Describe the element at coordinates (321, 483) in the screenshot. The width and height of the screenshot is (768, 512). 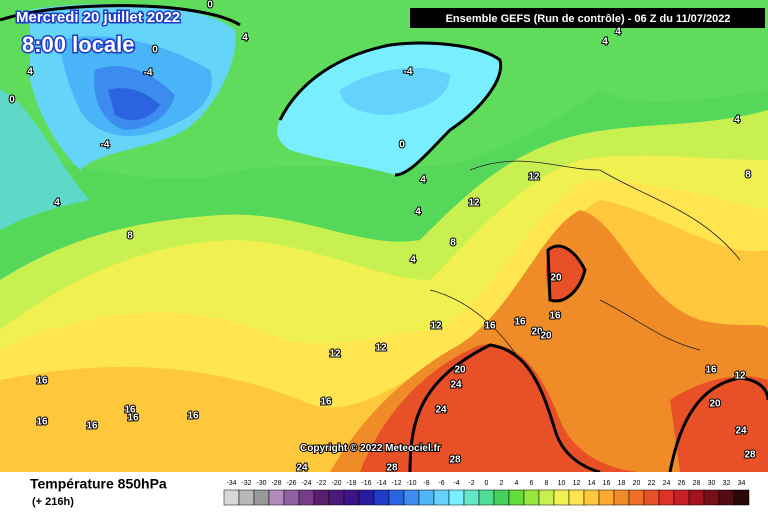
I see `scale-label: -22` at that location.